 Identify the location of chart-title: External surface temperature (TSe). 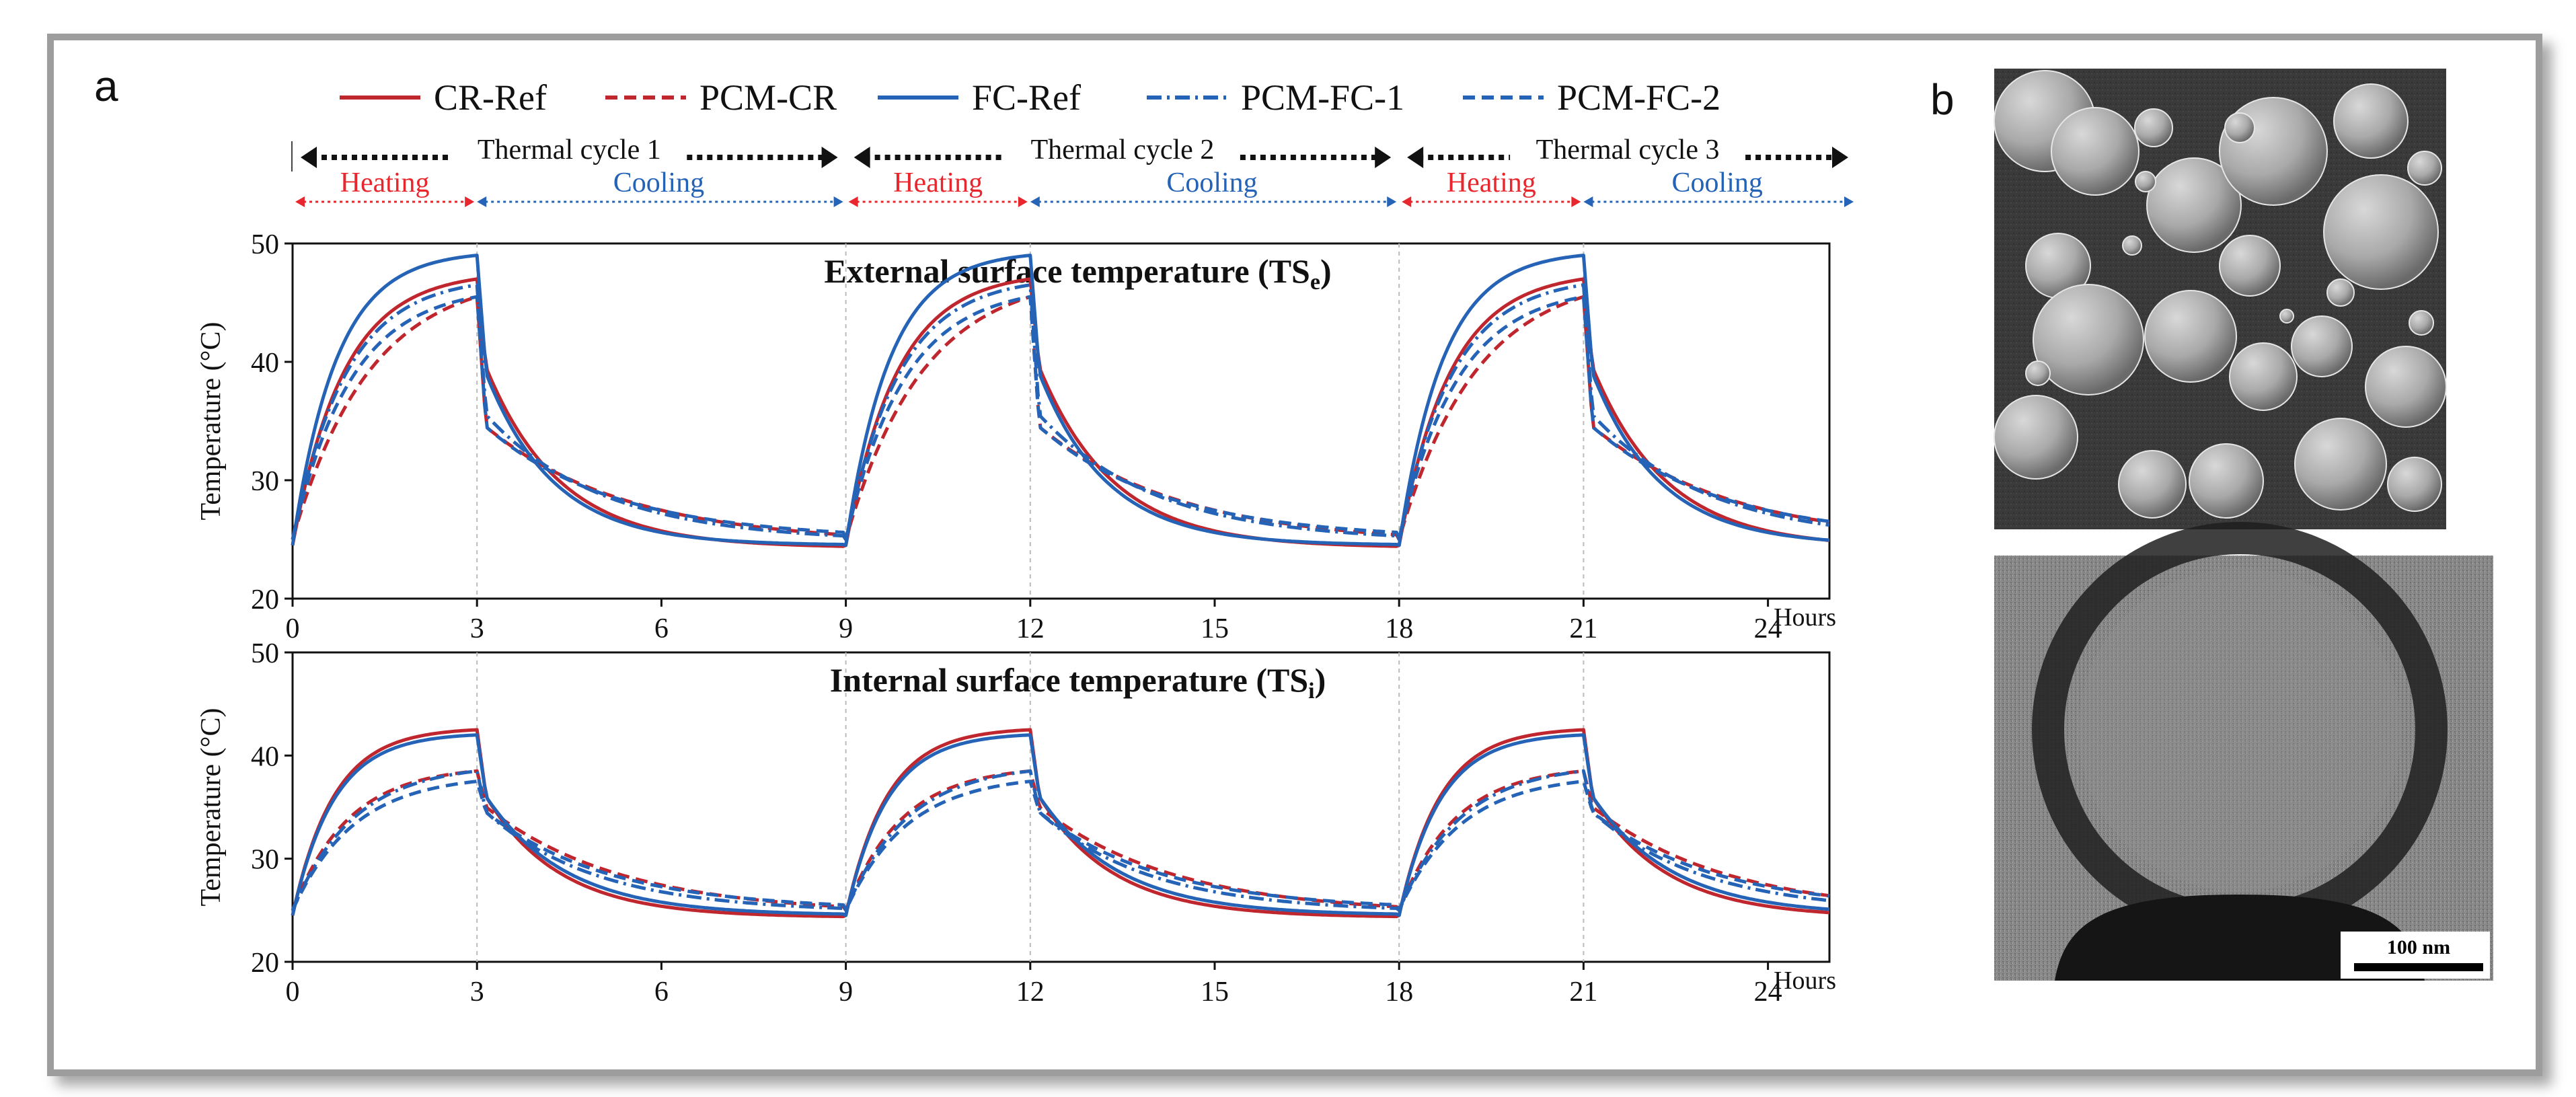
(1077, 273).